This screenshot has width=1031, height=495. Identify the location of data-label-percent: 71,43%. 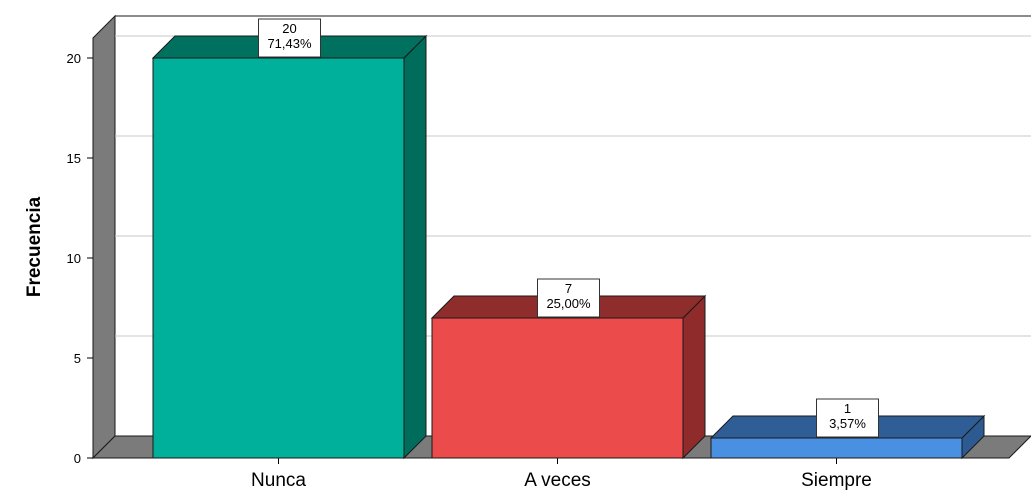
(289, 43).